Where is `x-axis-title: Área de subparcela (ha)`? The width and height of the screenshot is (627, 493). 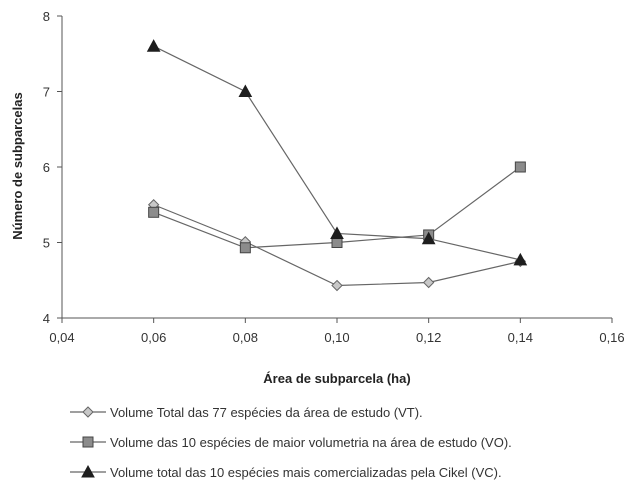
x-axis-title: Área de subparcela (ha) is located at coordinates (336, 378).